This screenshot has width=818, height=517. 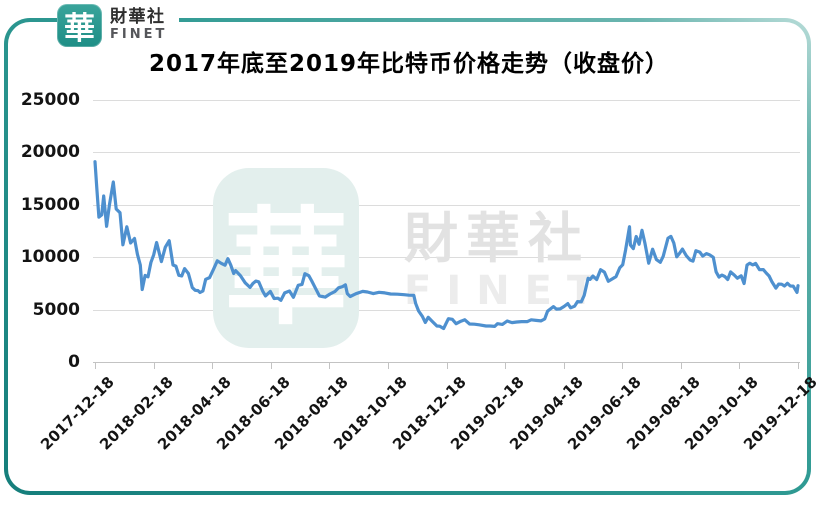 I want to click on y-axis-label: 0, so click(x=74, y=362).